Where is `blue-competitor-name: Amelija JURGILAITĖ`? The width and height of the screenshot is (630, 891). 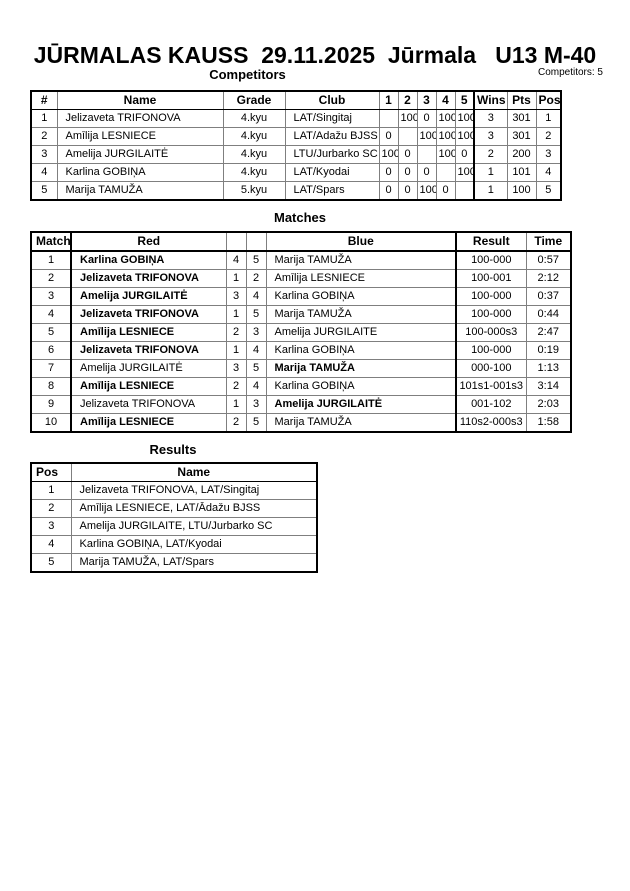
blue-competitor-name: Amelija JURGILAITĖ is located at coordinates (361, 404).